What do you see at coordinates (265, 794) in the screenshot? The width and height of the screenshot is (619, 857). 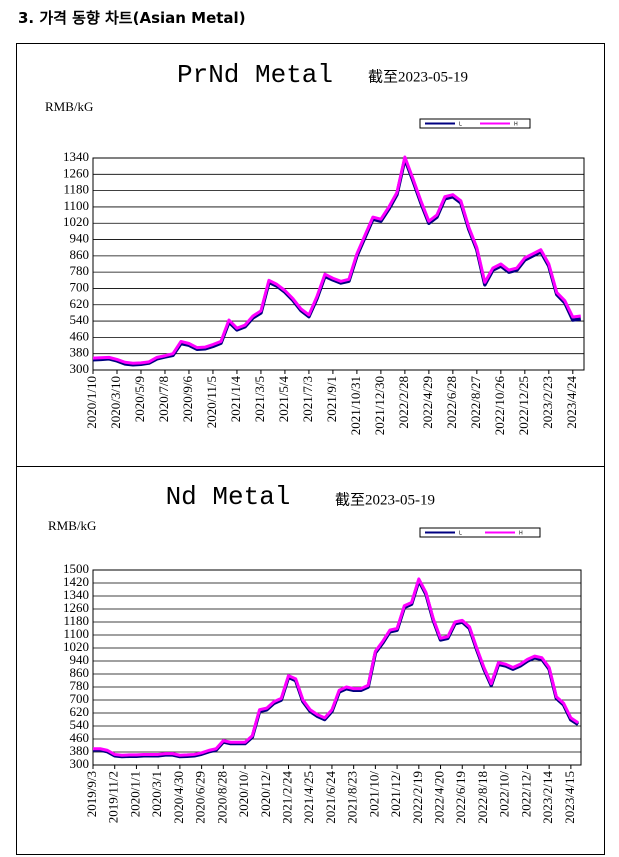 I see `x-tick-label: 2020/12/` at bounding box center [265, 794].